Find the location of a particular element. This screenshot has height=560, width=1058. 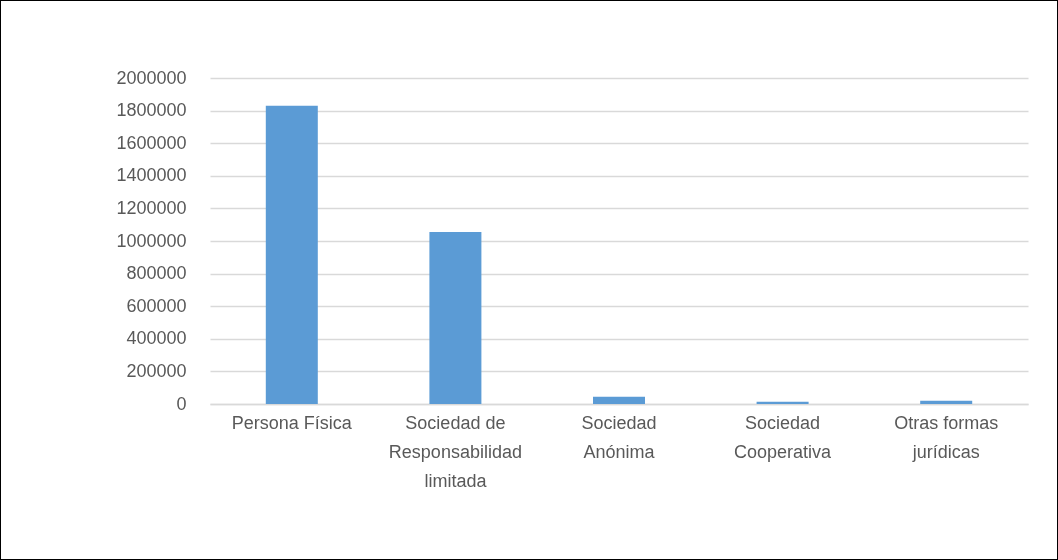

y-tick-label: 1800000 is located at coordinates (151, 110).